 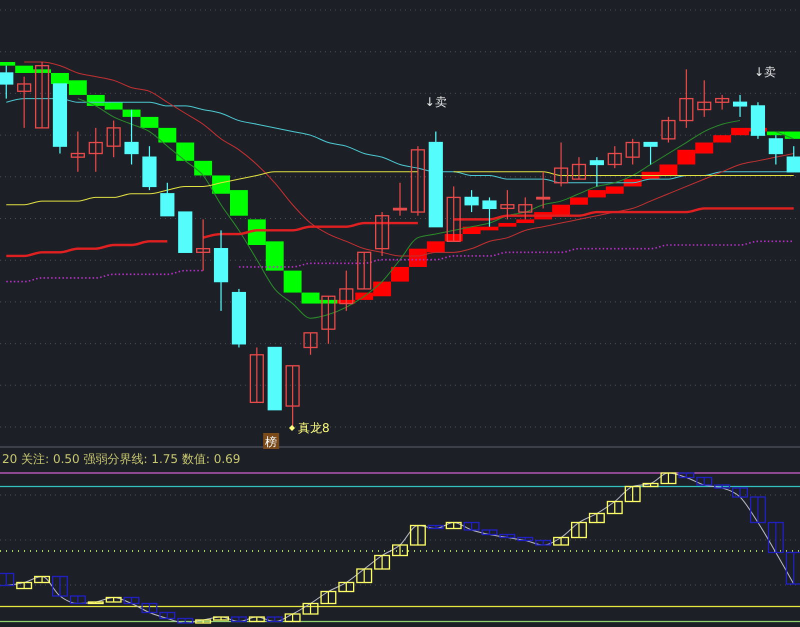 I want to click on chart-title: 20 关注: 0.50 强弱分界线: 1.75 数值: 0.69, so click(x=121, y=459).